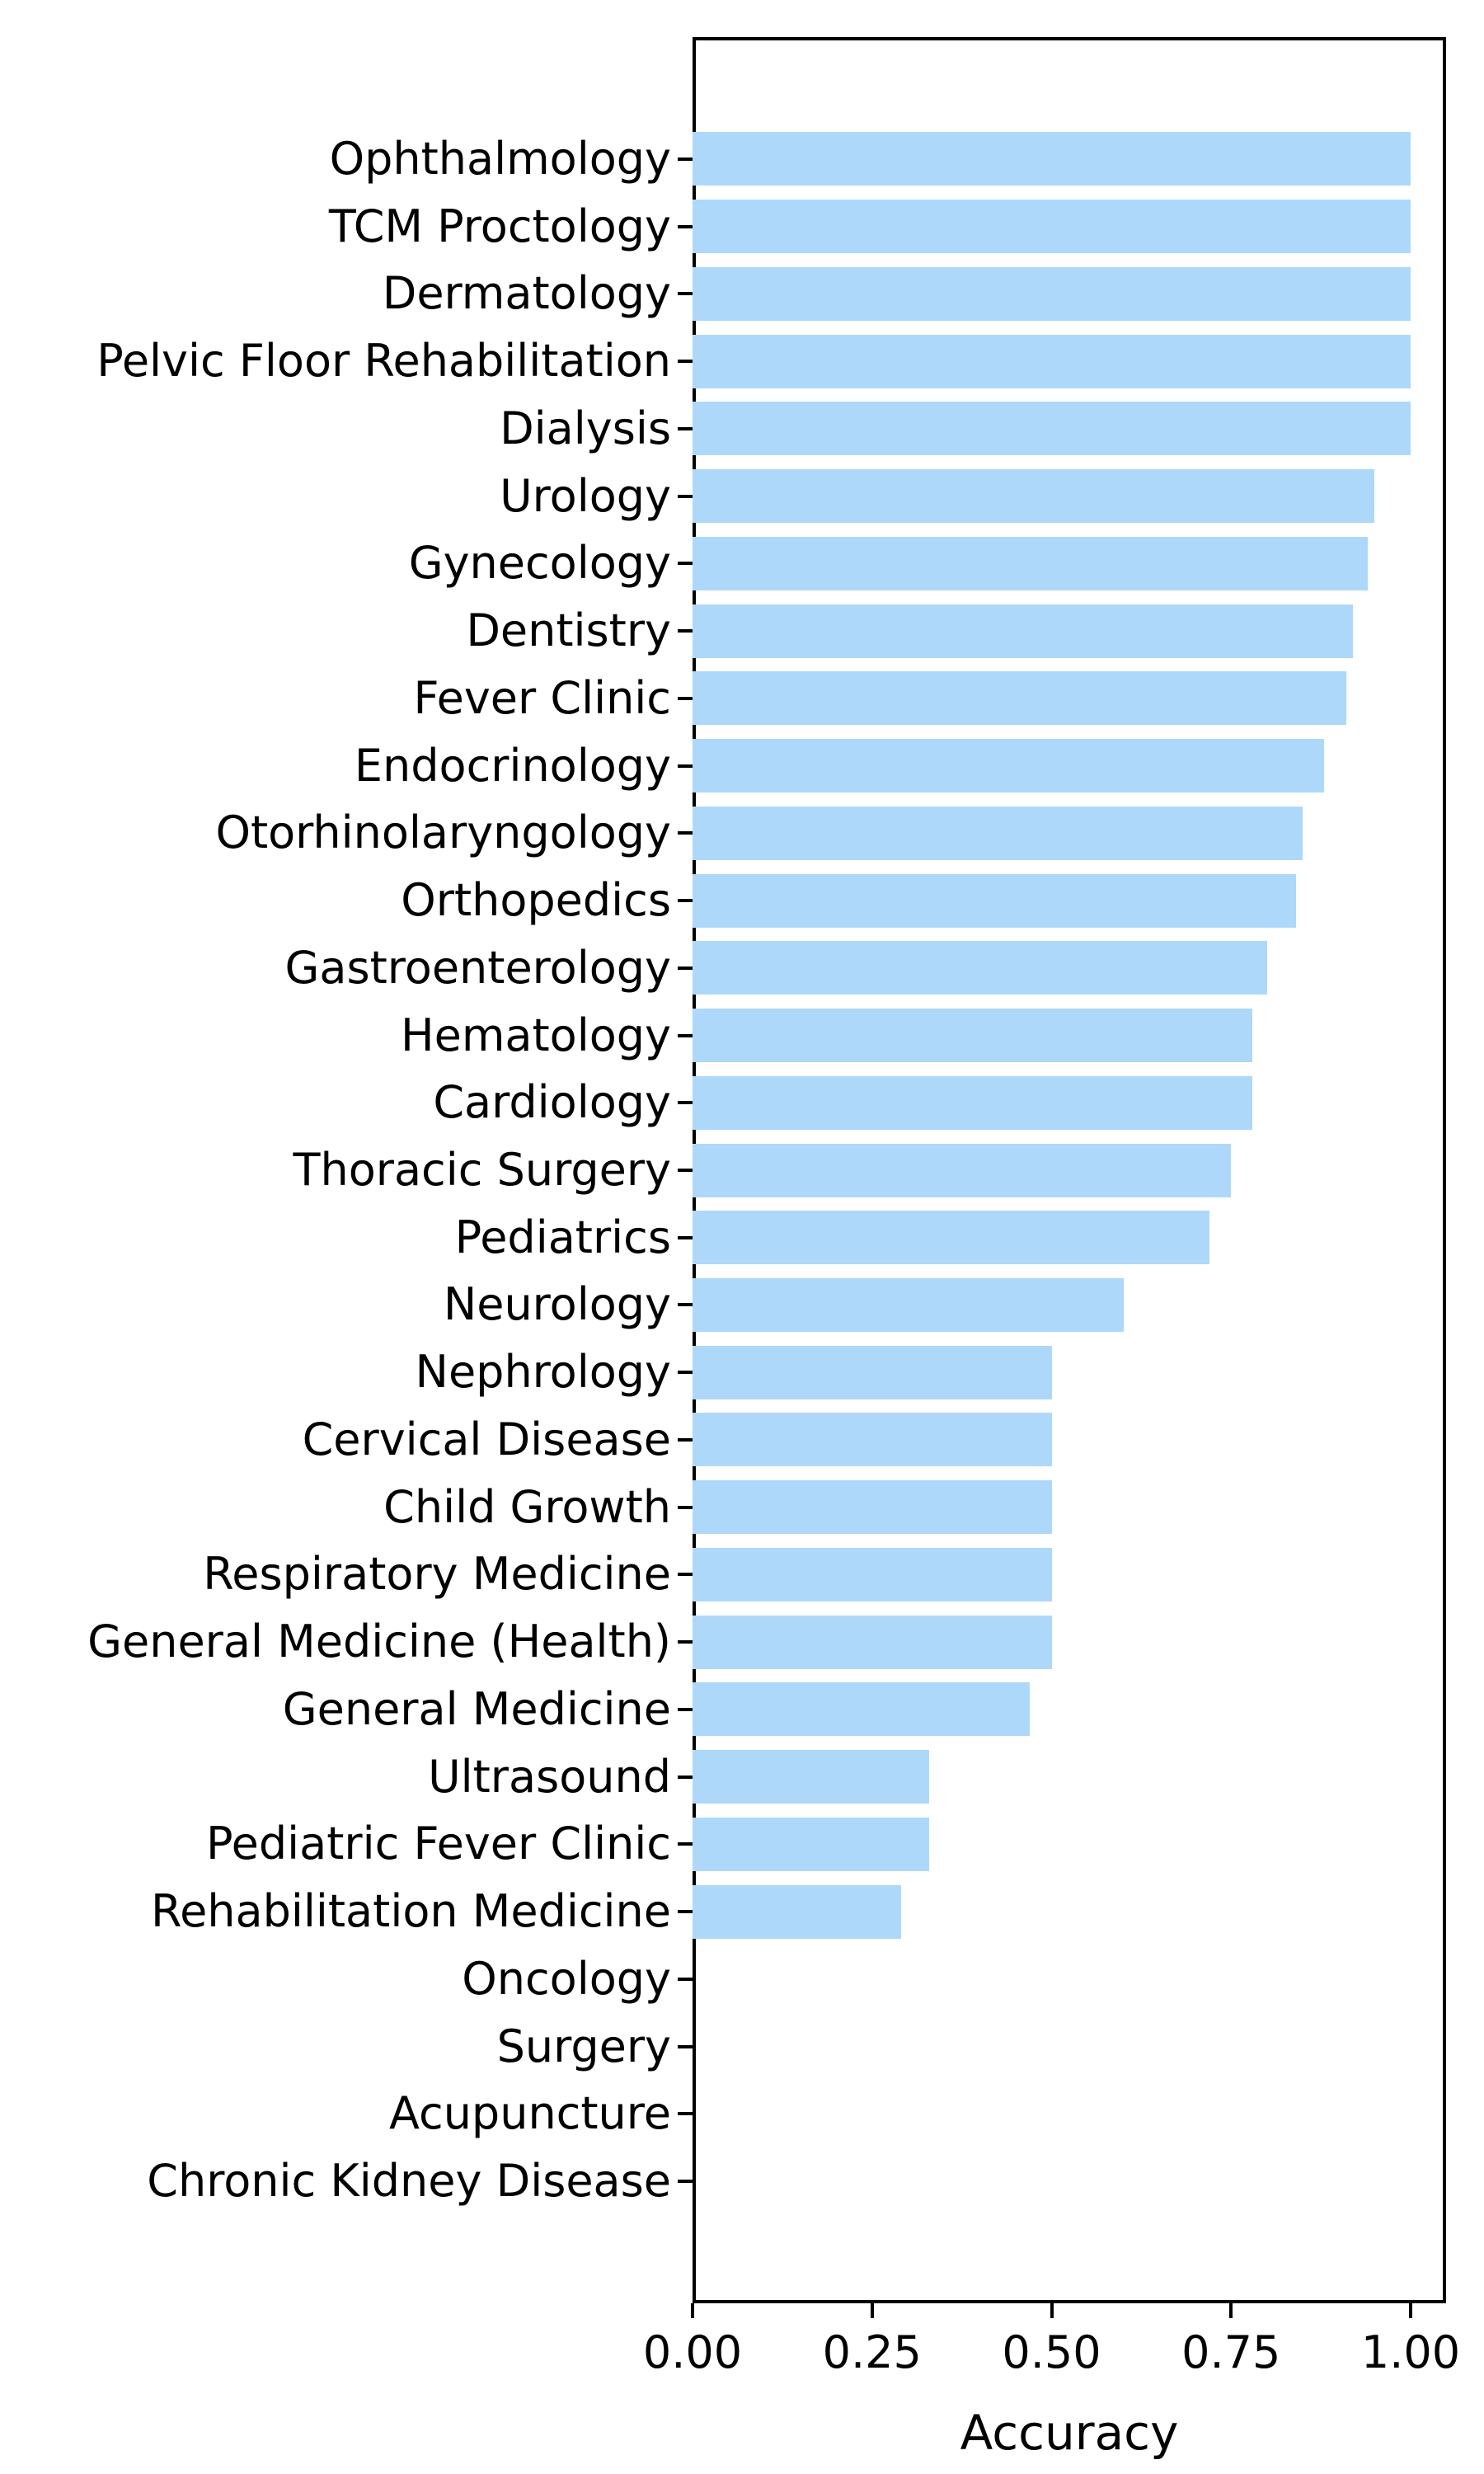  I want to click on bar-ultrasound, so click(811, 1777).